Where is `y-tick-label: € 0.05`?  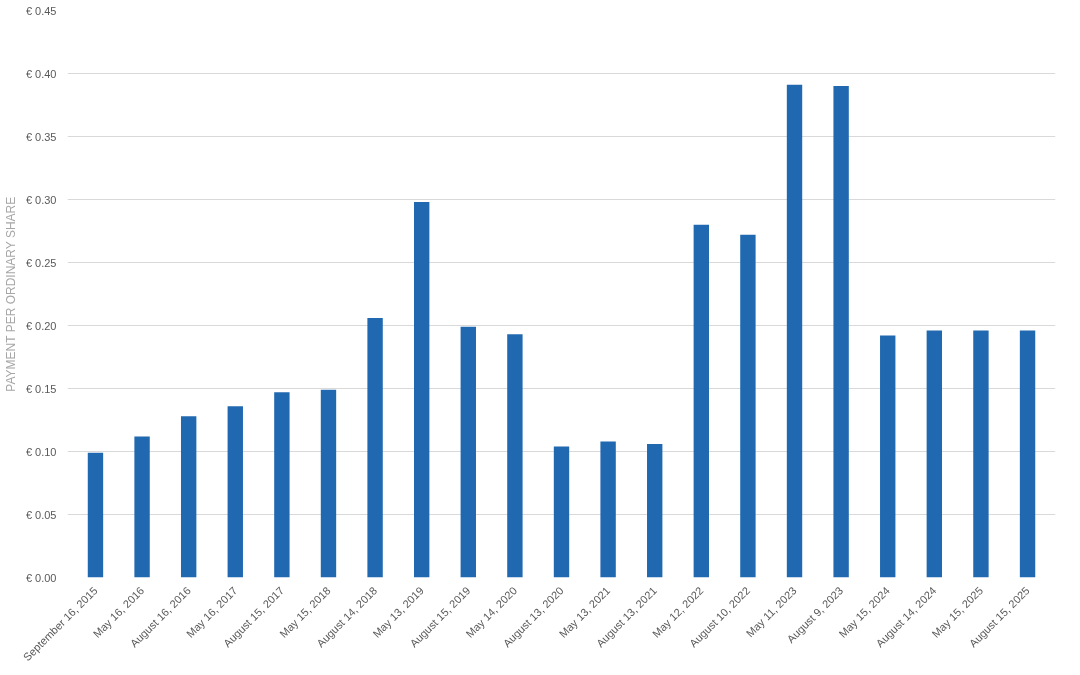 y-tick-label: € 0.05 is located at coordinates (41, 514).